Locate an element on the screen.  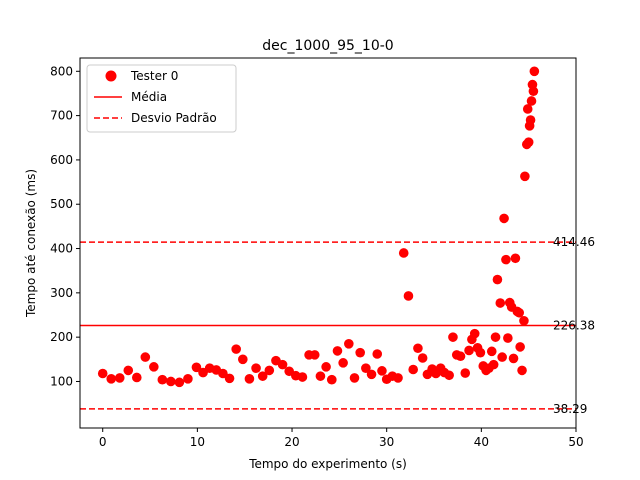
reference-label-mean: 226.38 is located at coordinates (574, 325).